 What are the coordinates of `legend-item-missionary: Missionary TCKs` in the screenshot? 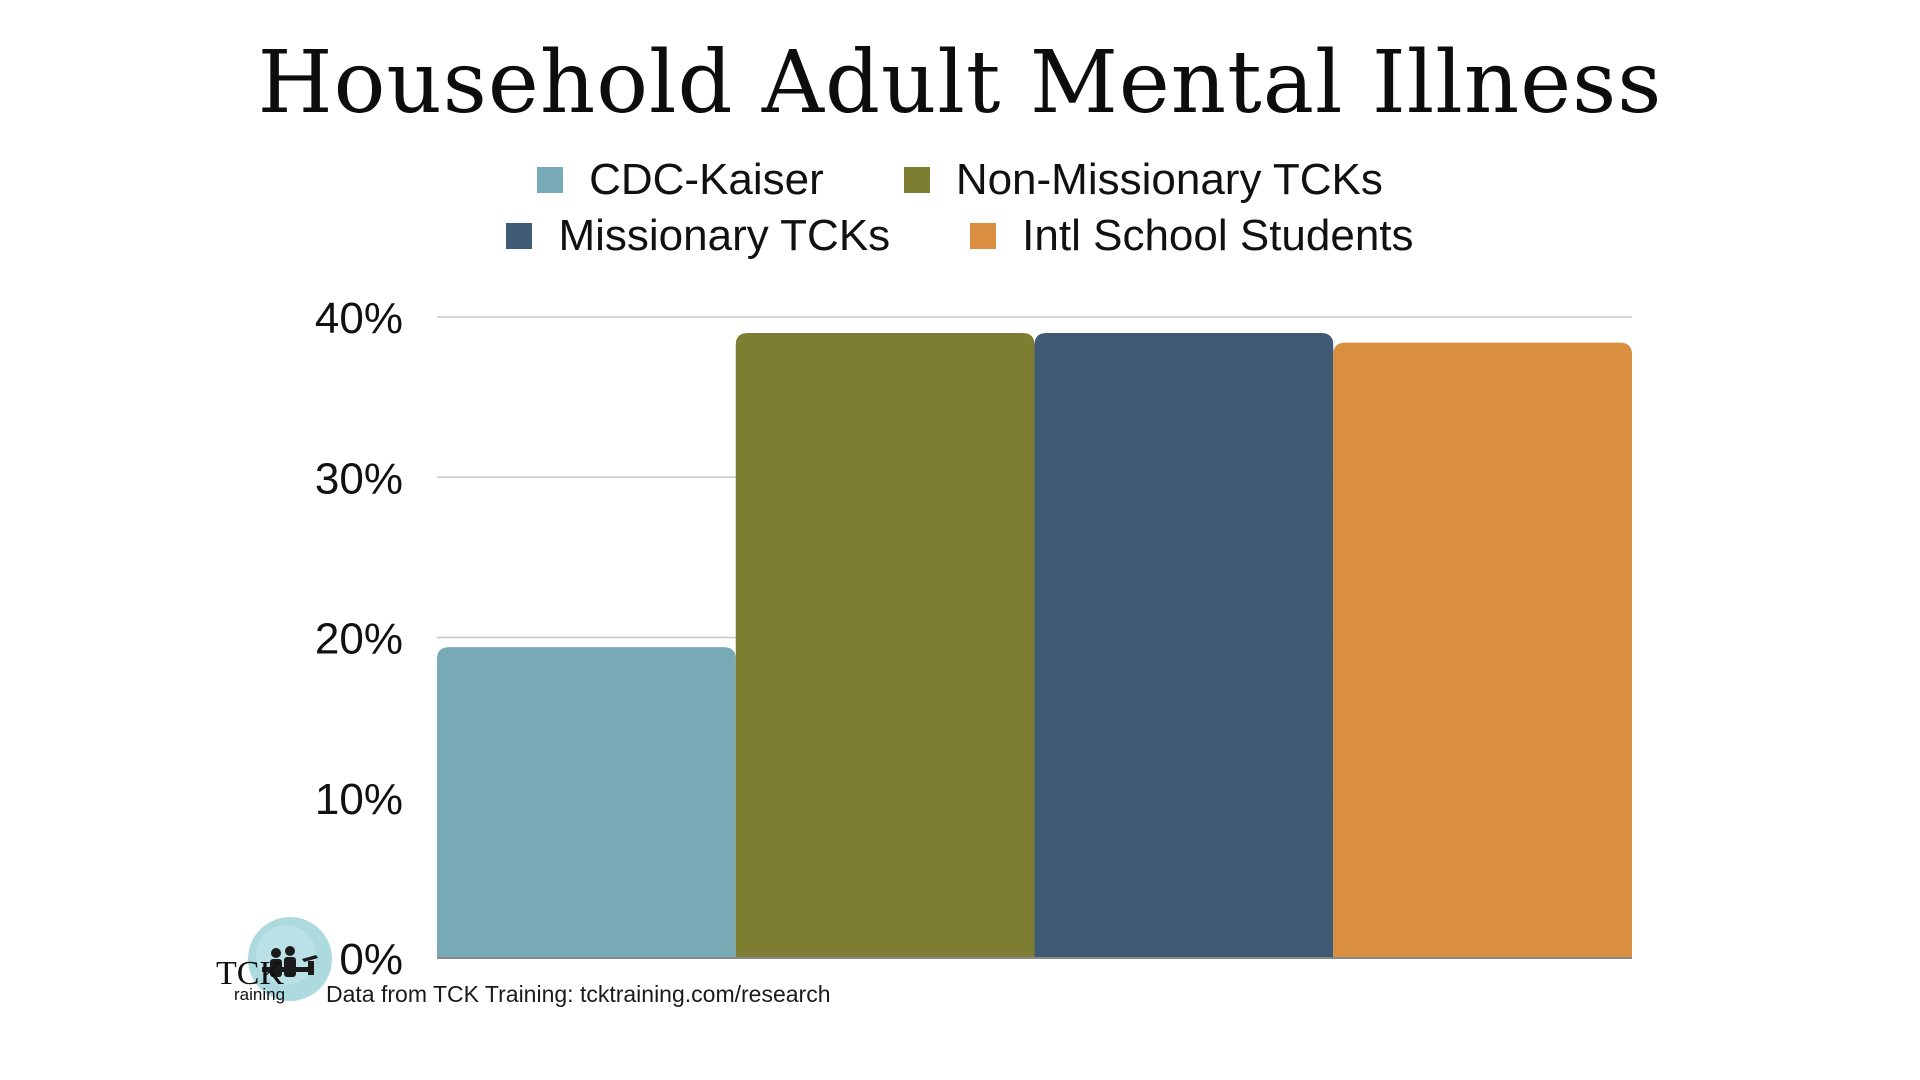 It's located at (698, 236).